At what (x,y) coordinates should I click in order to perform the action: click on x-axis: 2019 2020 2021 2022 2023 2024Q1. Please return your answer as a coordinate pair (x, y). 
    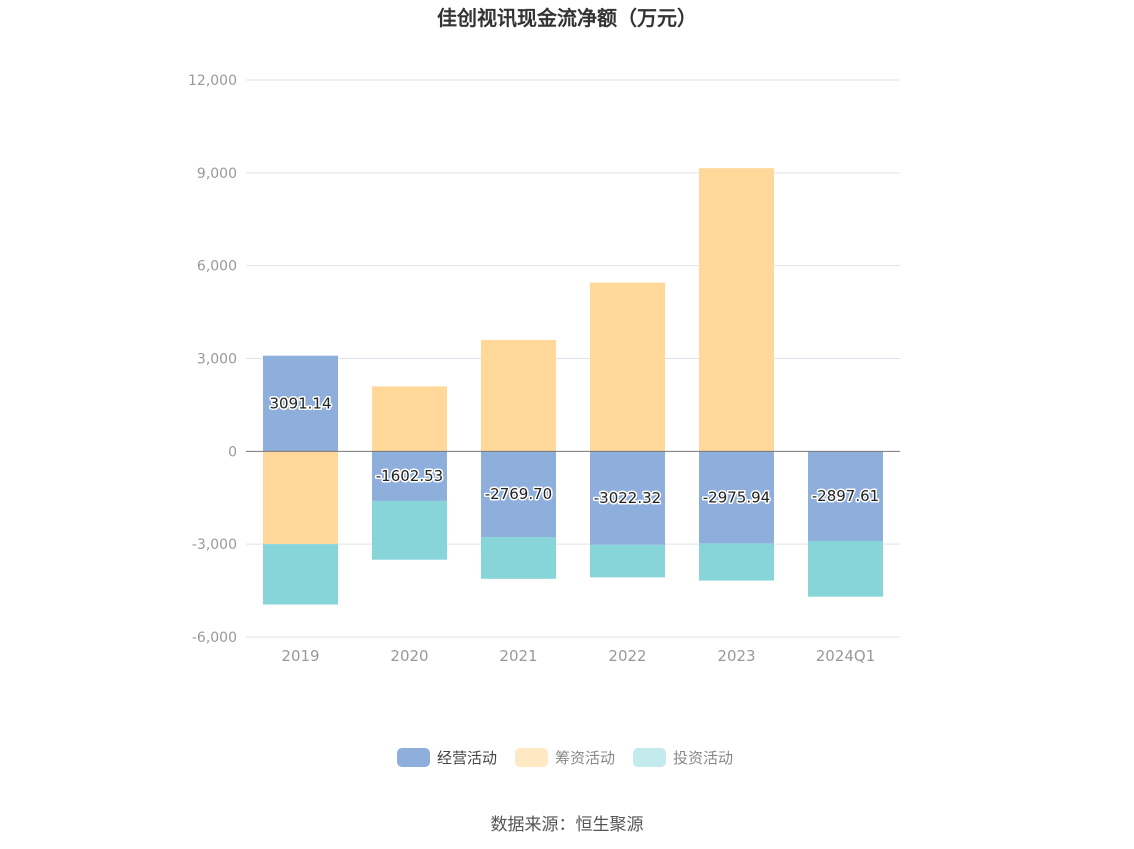
    Looking at the image, I should click on (573, 650).